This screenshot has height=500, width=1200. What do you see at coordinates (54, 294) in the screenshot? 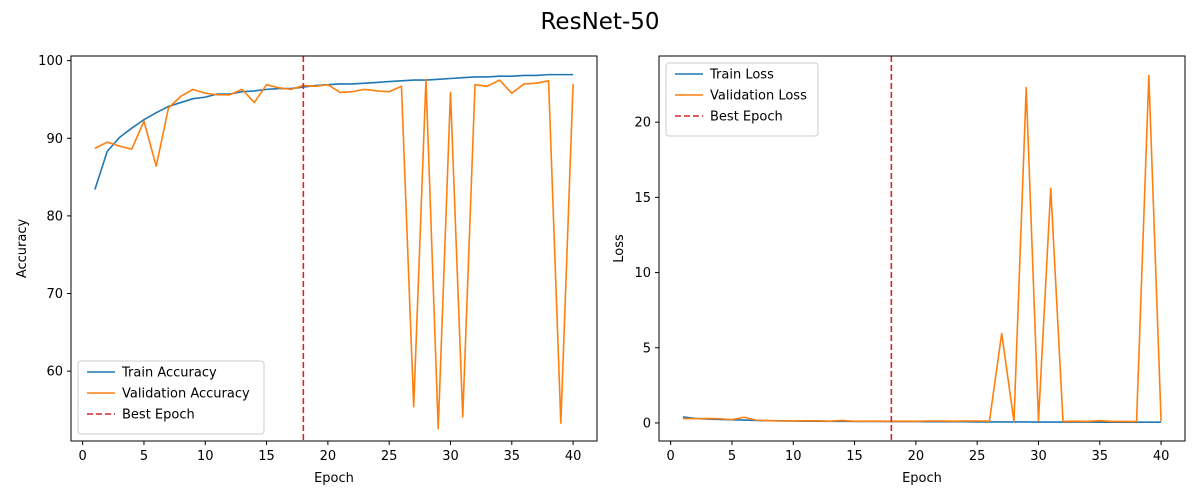
I see `y-tick-label: 70` at bounding box center [54, 294].